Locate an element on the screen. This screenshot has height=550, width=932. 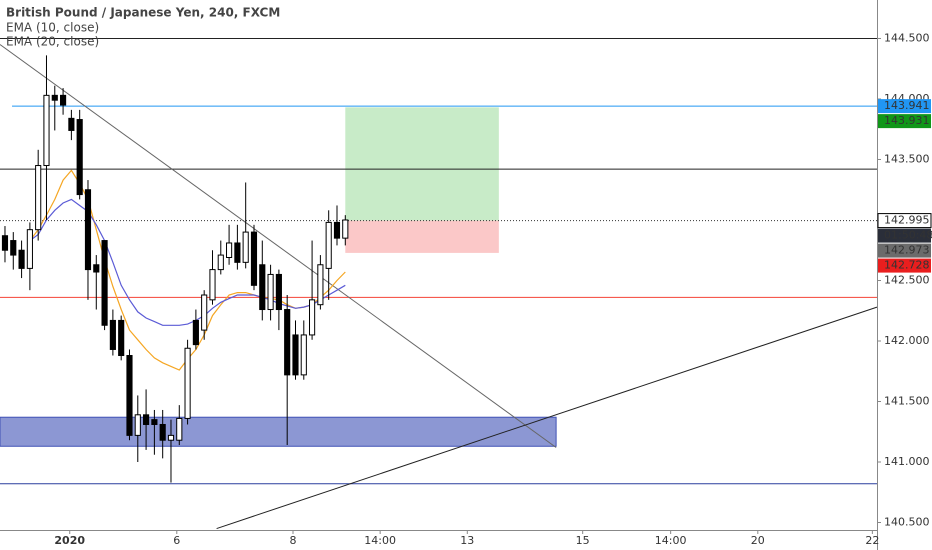
stop-area is located at coordinates (422, 236).